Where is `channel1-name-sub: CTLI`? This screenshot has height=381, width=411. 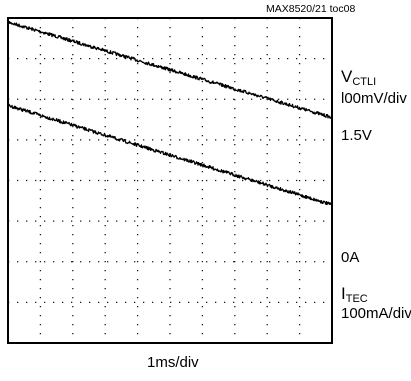 channel1-name-sub: CTLI is located at coordinates (364, 82).